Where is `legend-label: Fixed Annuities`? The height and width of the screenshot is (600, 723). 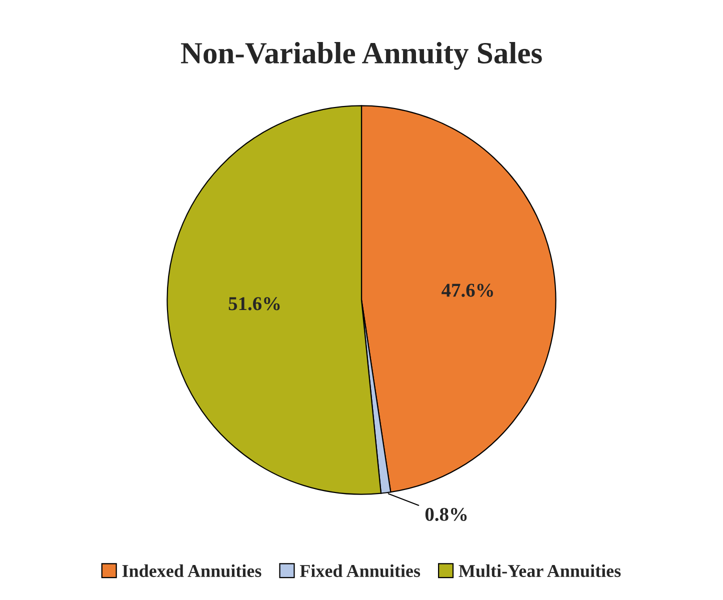
legend-label: Fixed Annuities is located at coordinates (360, 571).